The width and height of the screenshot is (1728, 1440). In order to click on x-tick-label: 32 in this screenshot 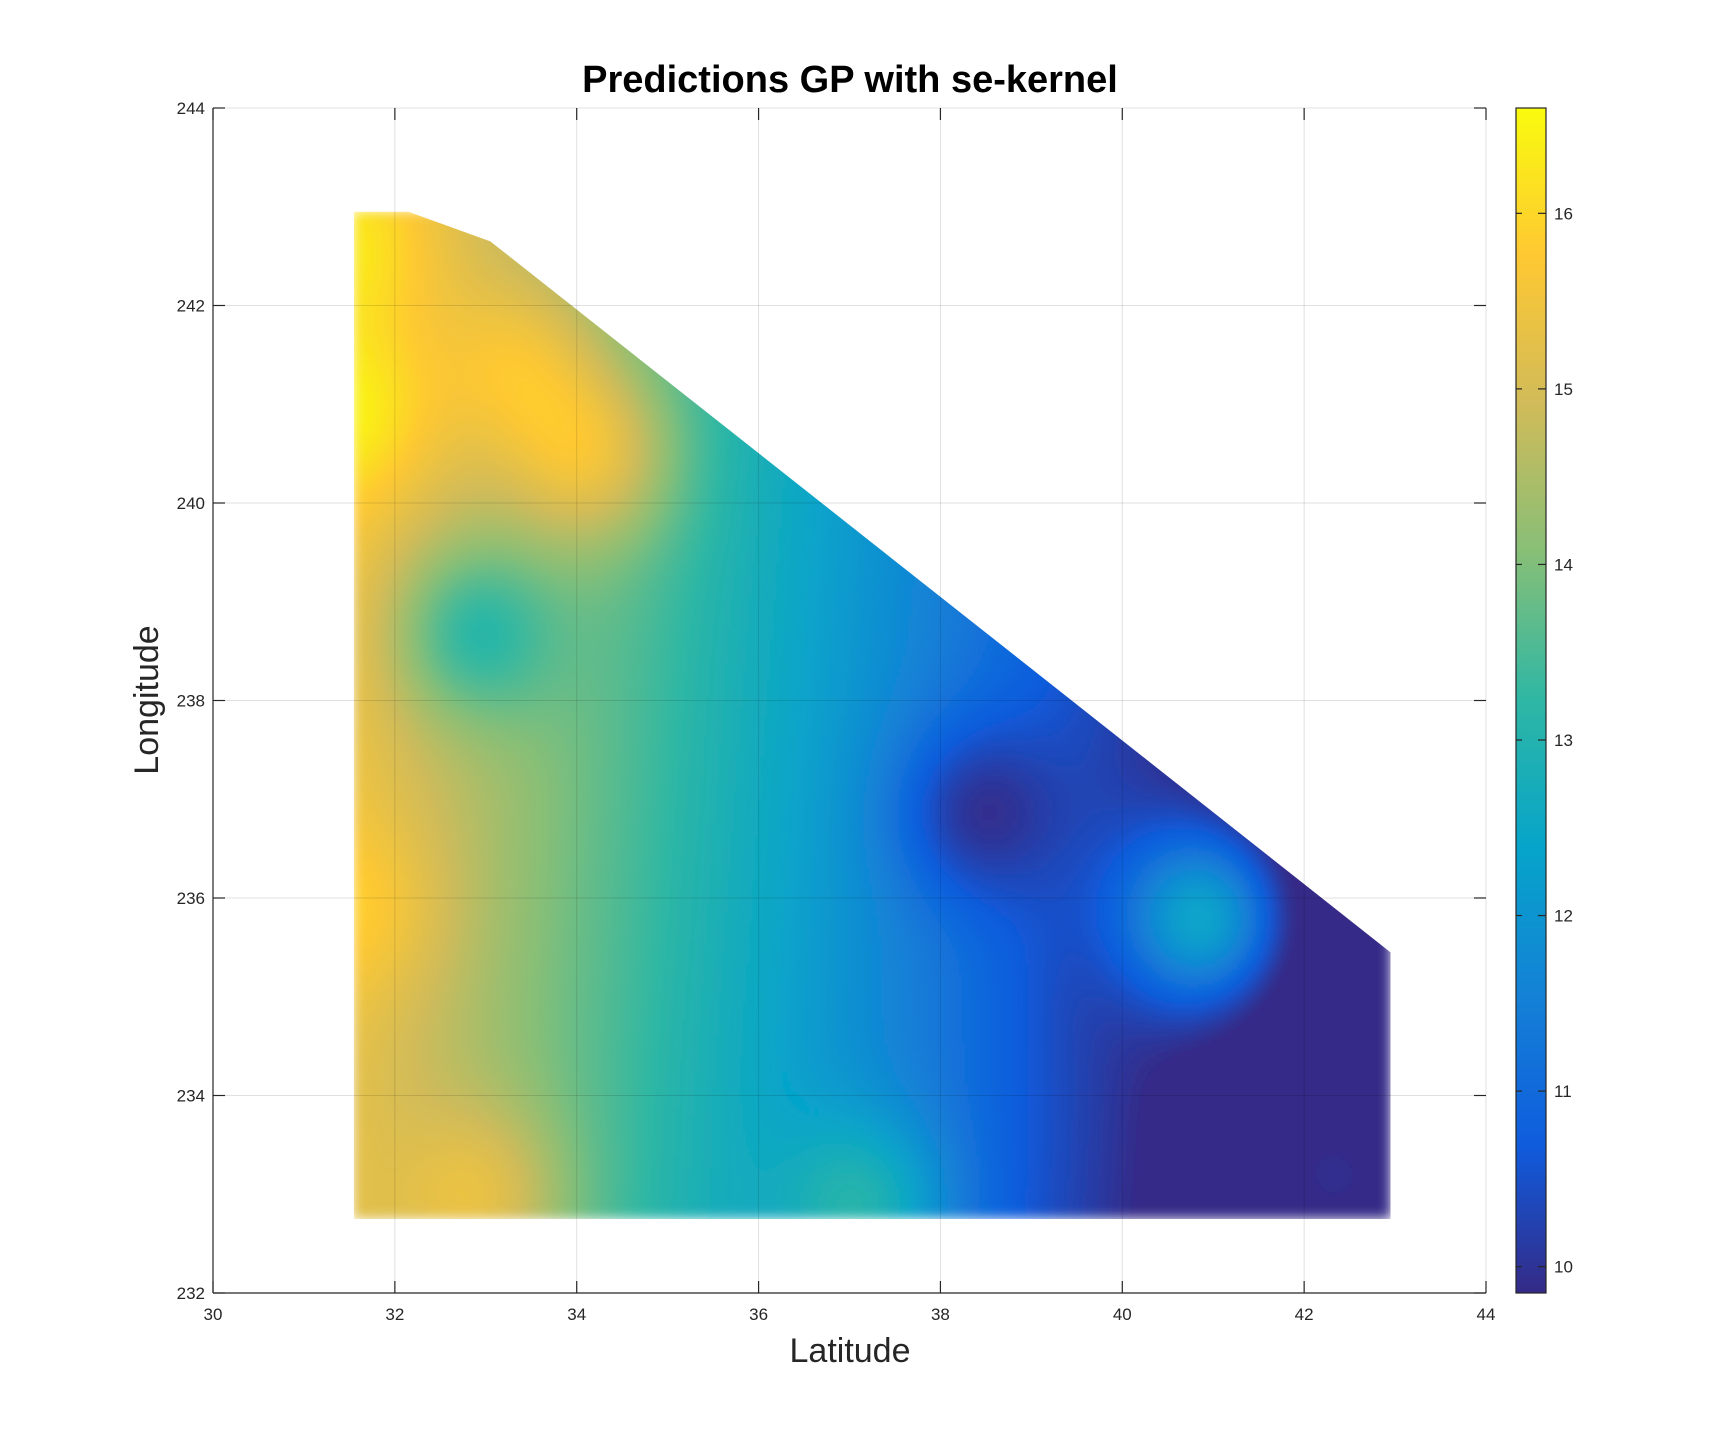, I will do `click(394, 1314)`.